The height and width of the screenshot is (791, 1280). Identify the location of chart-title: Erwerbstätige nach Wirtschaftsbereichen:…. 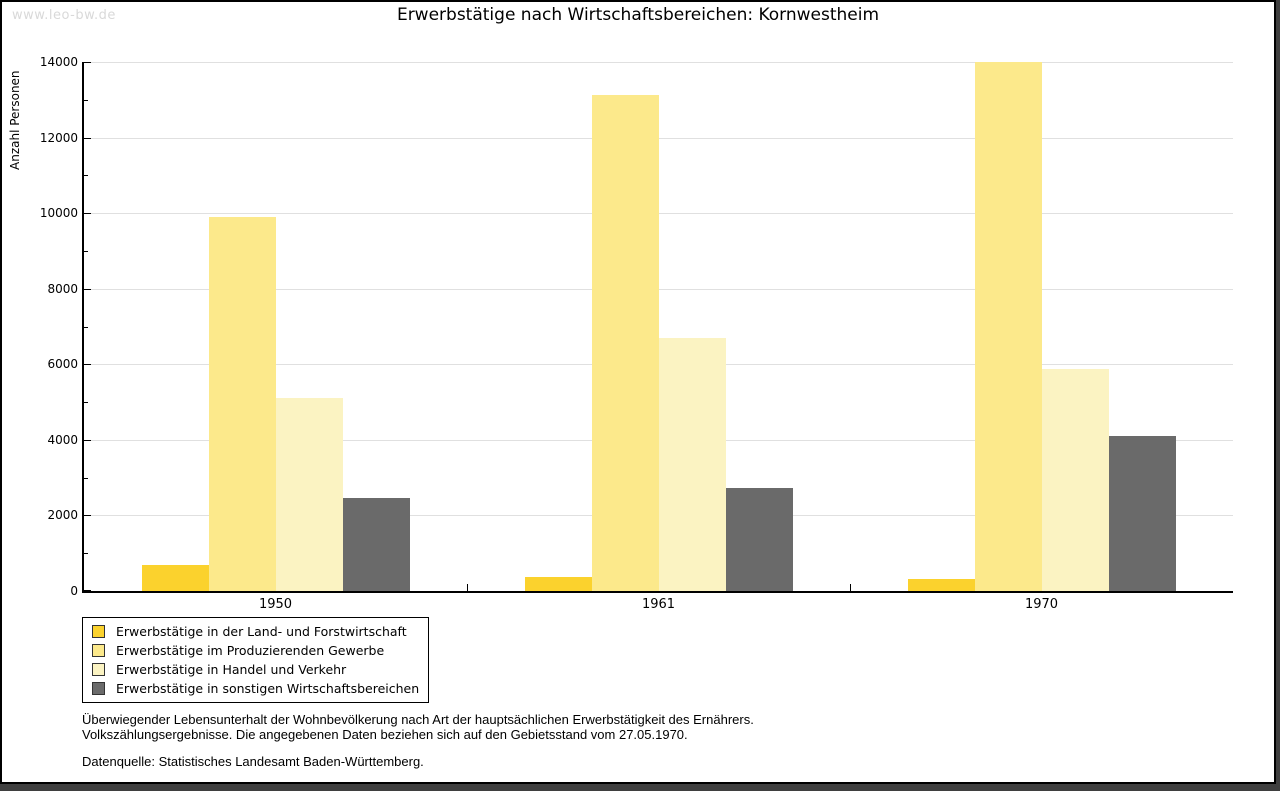
(638, 15).